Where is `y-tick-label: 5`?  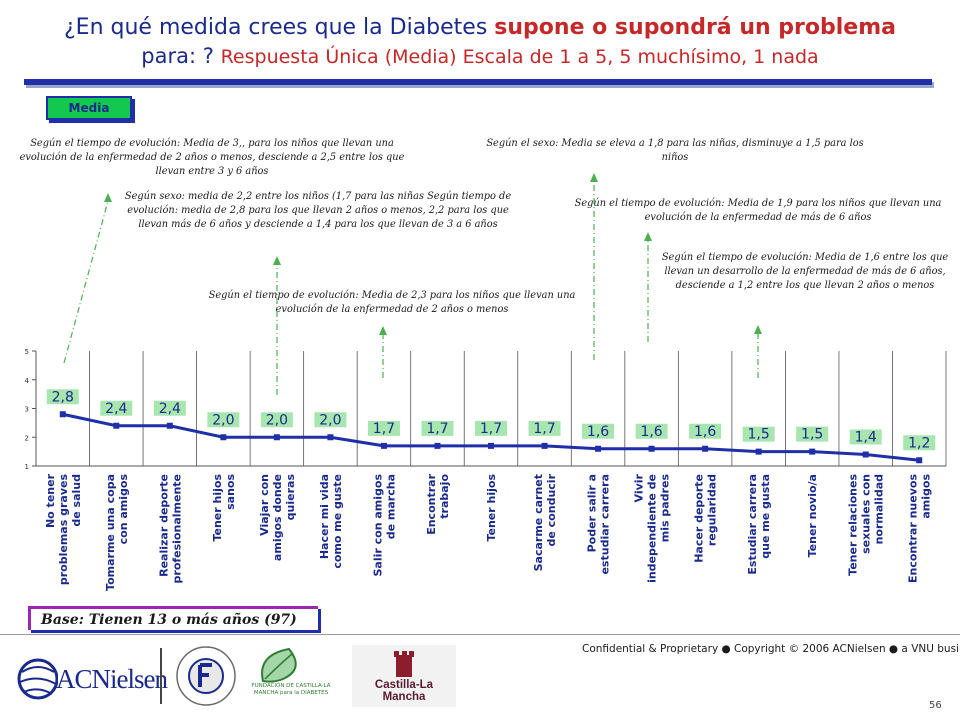
y-tick-label: 5 is located at coordinates (27, 352).